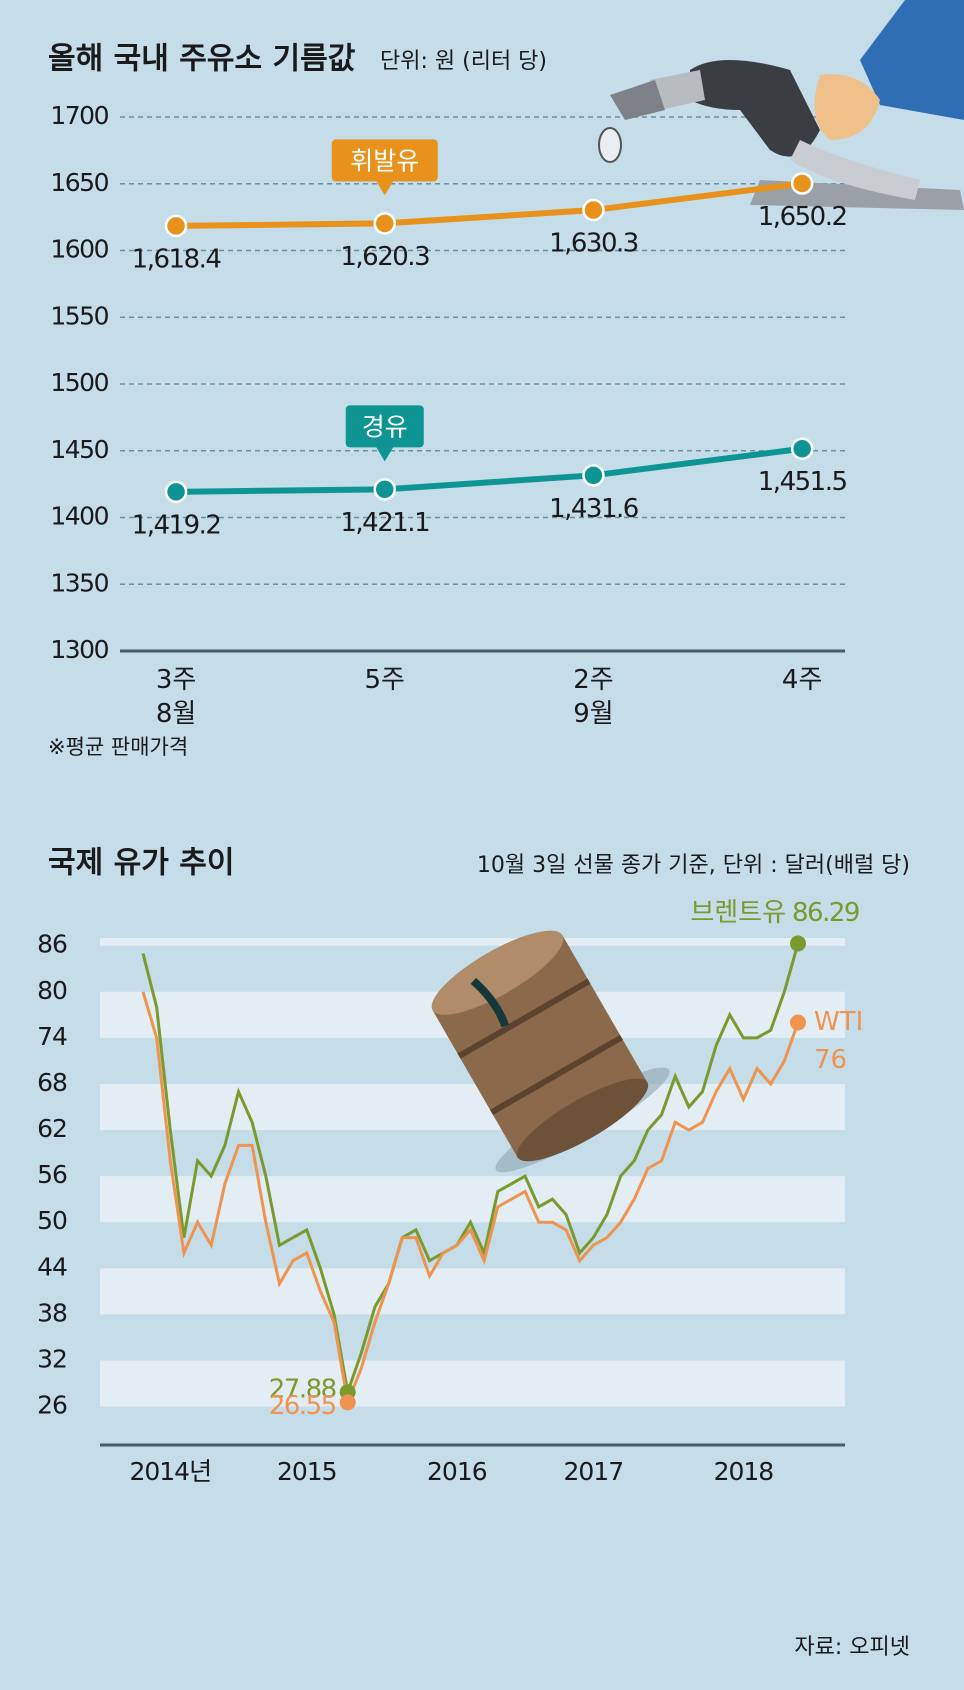 This screenshot has width=964, height=1690. What do you see at coordinates (384, 257) in the screenshot?
I see `data-label: 1,620.3` at bounding box center [384, 257].